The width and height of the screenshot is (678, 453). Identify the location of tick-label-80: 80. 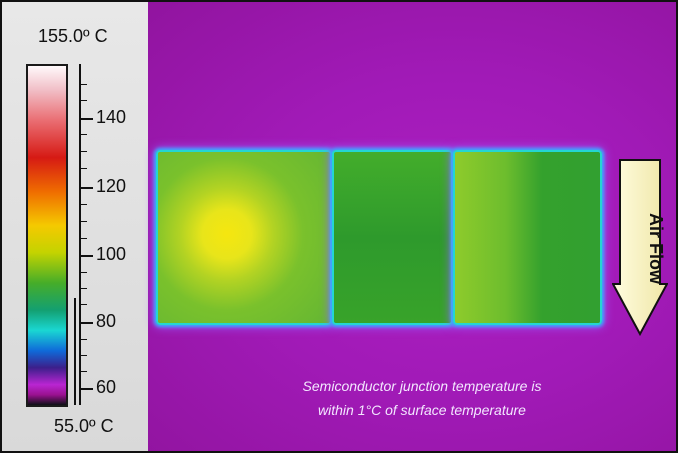
(106, 321).